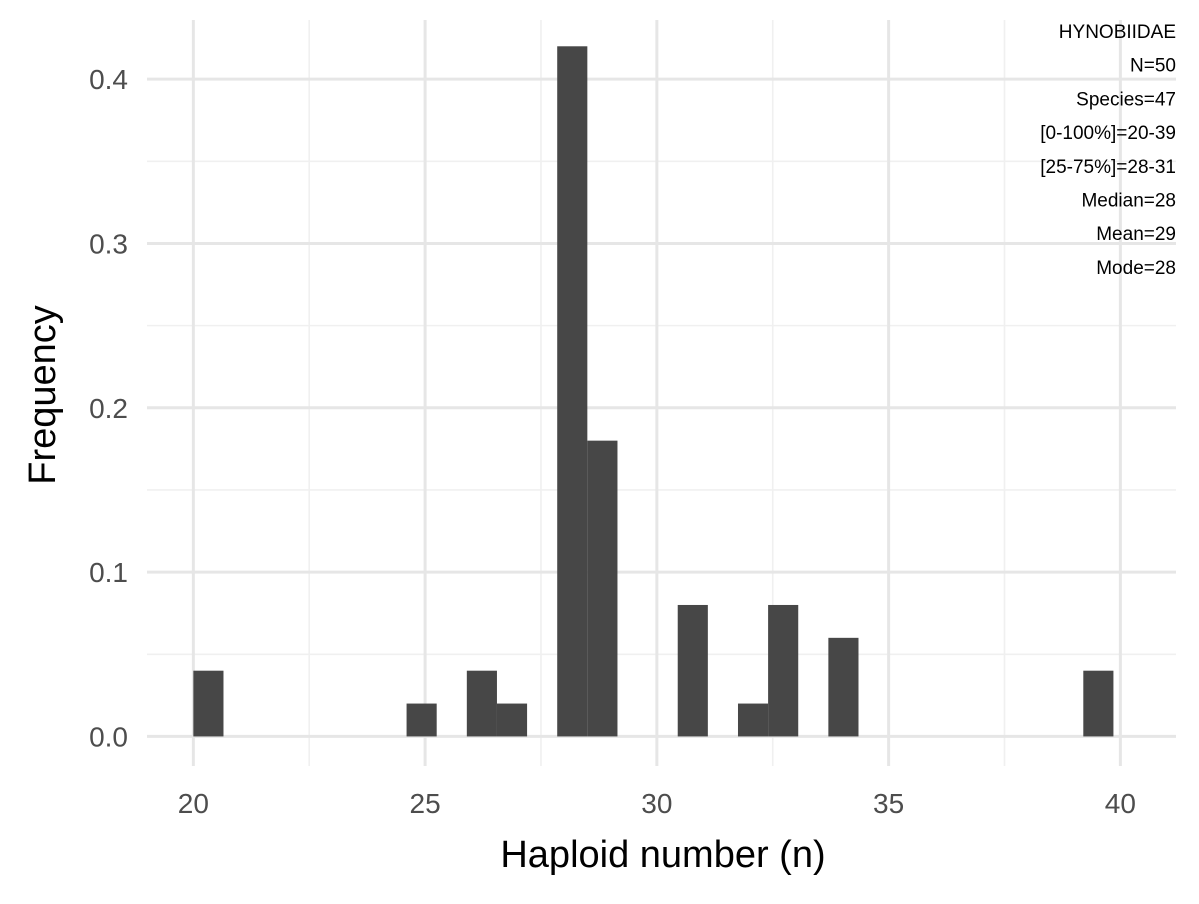  Describe the element at coordinates (1120, 803) in the screenshot. I see `x-tick-label: 40` at that location.